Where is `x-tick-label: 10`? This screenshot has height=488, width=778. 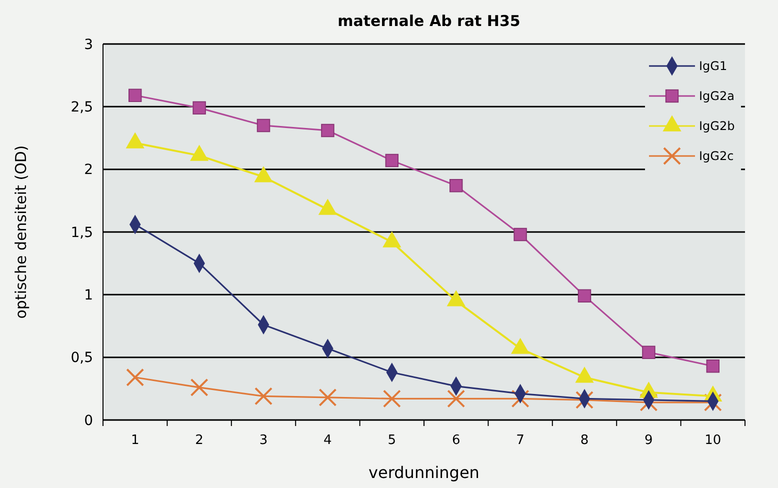
x-tick-label: 10 is located at coordinates (713, 440).